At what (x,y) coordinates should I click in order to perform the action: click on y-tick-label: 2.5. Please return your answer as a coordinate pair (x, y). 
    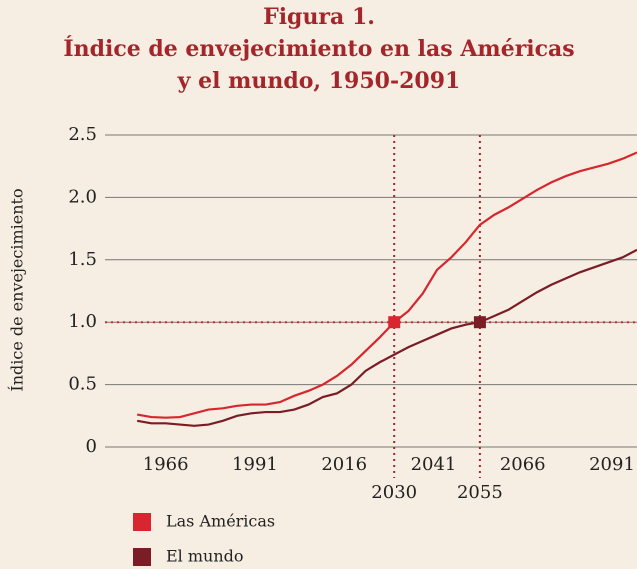
    Looking at the image, I should click on (82, 134).